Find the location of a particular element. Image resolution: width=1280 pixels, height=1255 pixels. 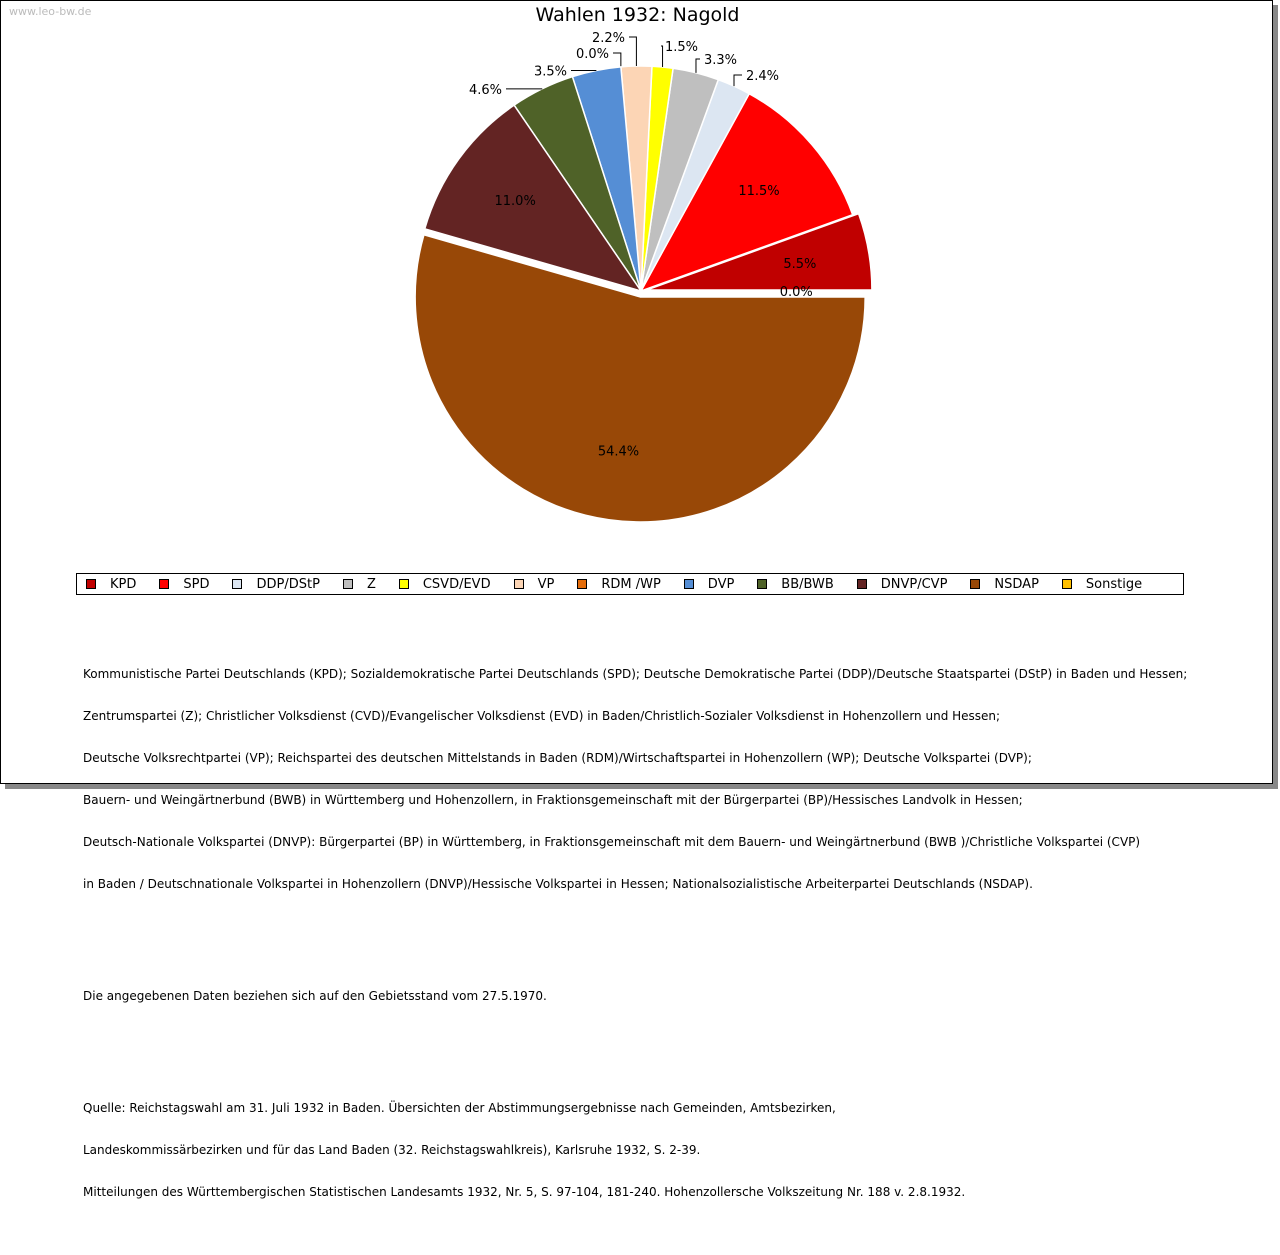

leader-line-z is located at coordinates (697, 65).